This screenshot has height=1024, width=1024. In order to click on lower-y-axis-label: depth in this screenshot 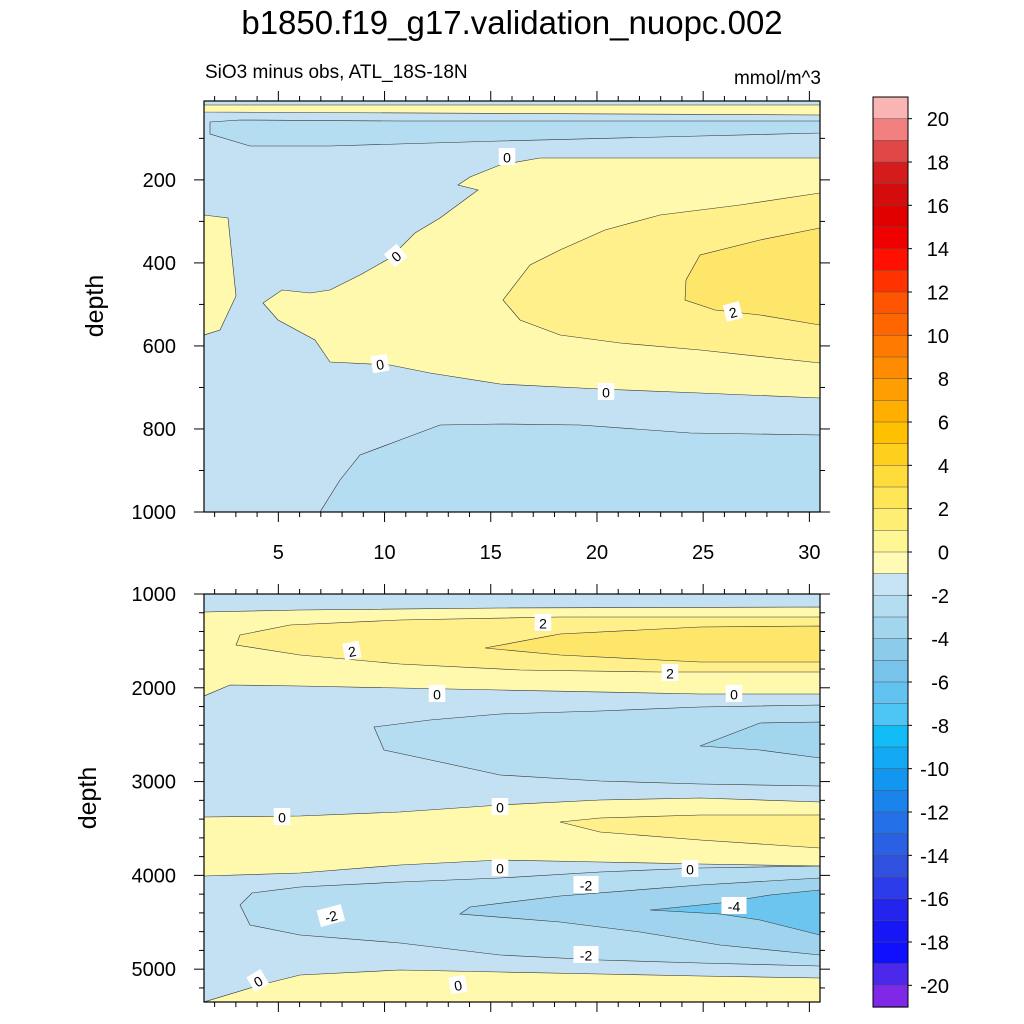, I will do `click(88, 798)`.